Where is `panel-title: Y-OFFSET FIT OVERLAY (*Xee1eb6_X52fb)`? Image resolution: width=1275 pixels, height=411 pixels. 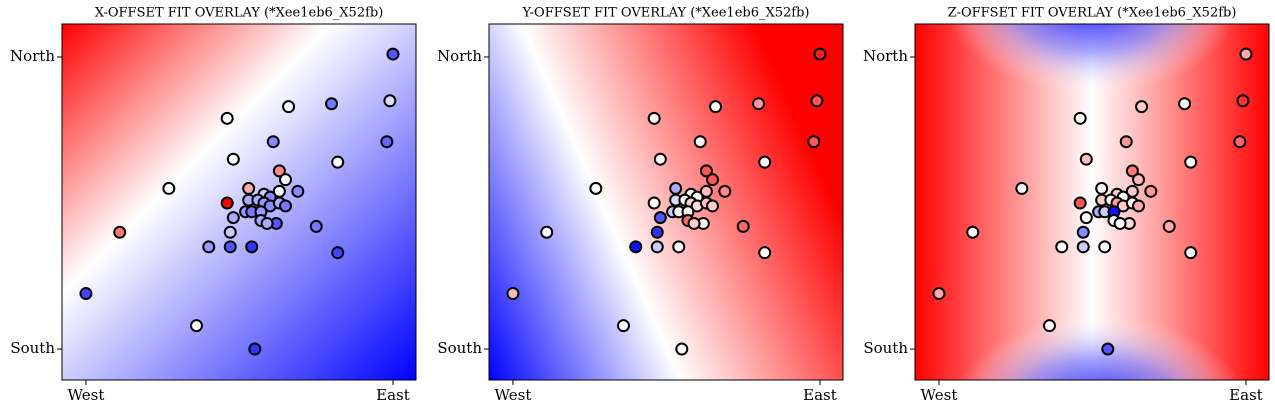
panel-title: Y-OFFSET FIT OVERLAY (*Xee1eb6_X52fb) is located at coordinates (666, 13).